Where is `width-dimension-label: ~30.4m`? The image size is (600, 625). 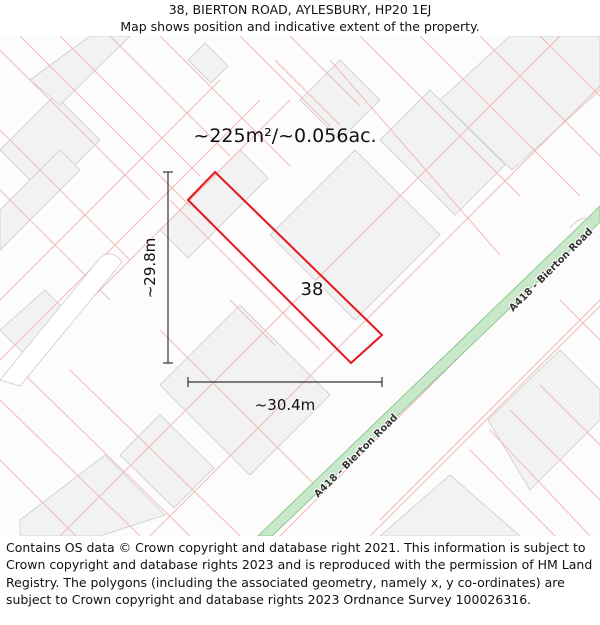 width-dimension-label: ~30.4m is located at coordinates (285, 405).